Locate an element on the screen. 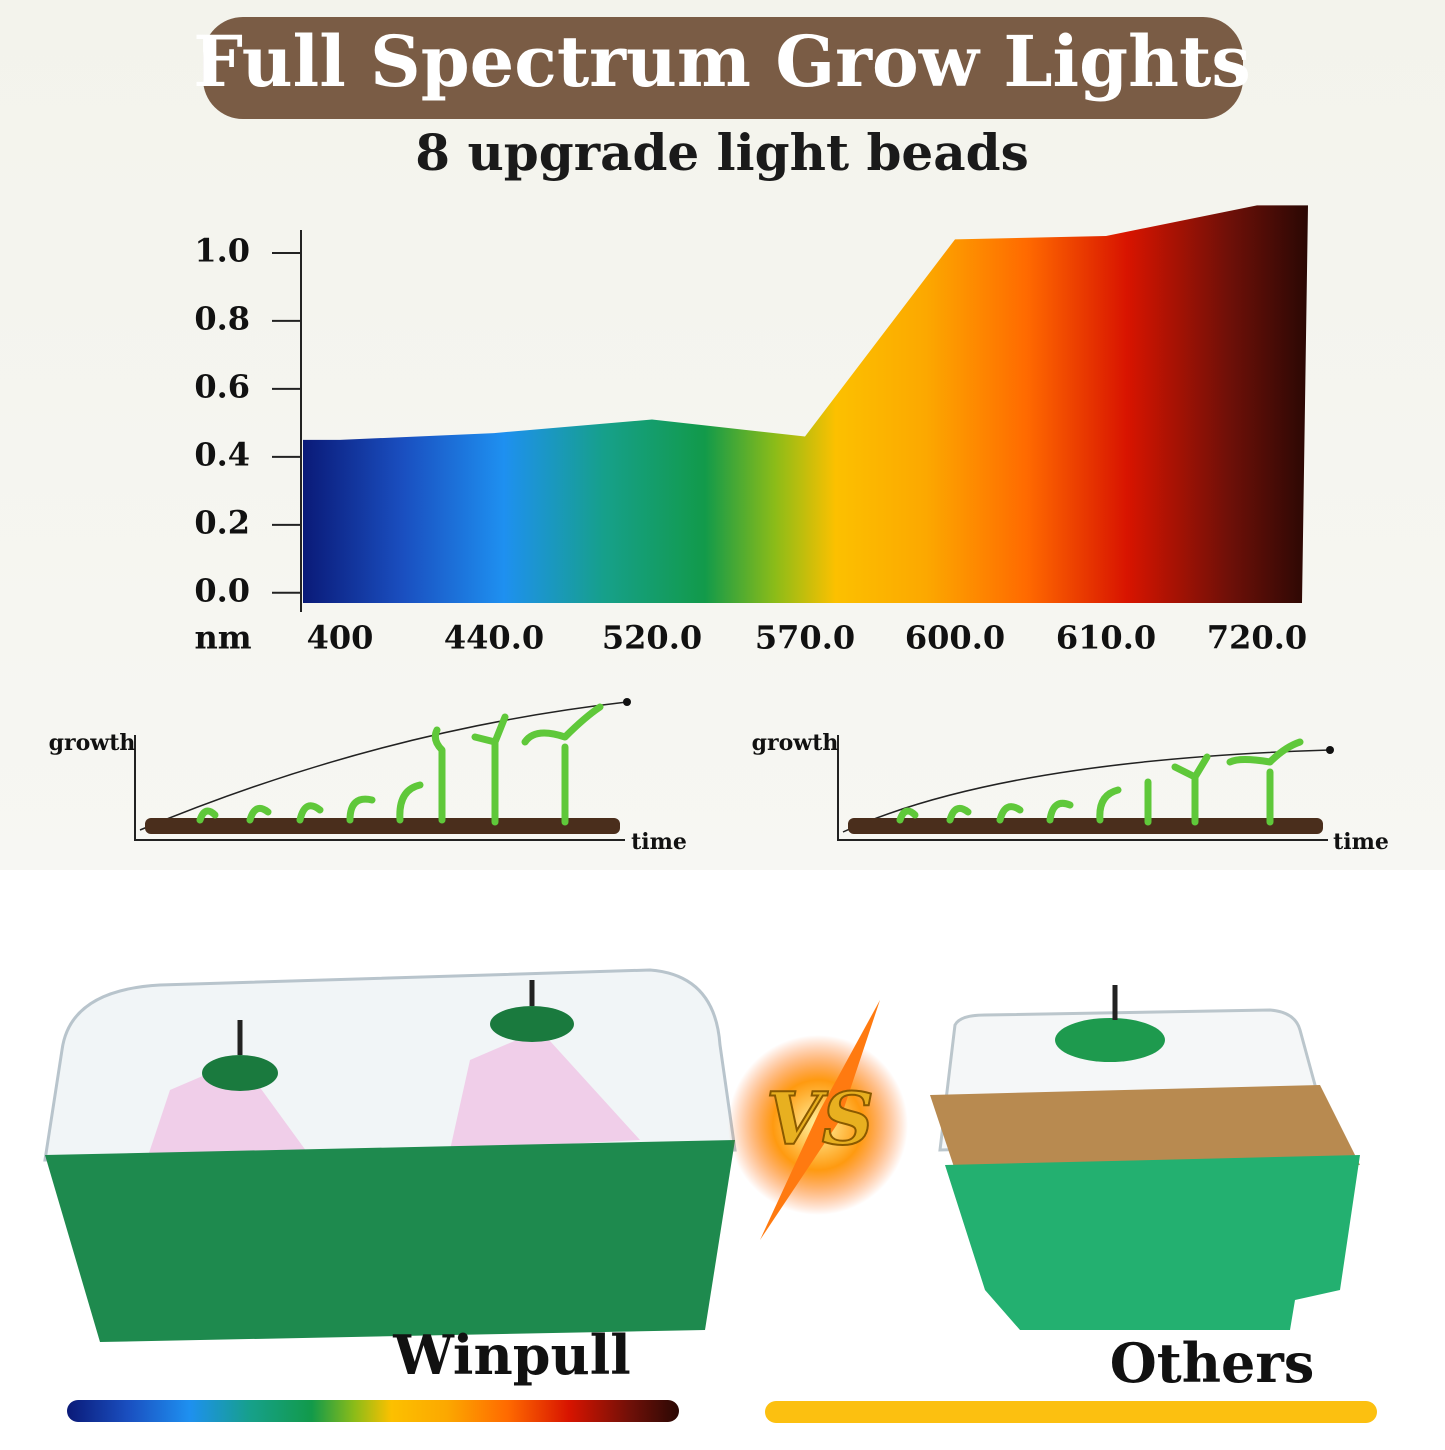 The width and height of the screenshot is (1445, 1450). title: Full Spectrum Grow Lights is located at coordinates (722, 61).